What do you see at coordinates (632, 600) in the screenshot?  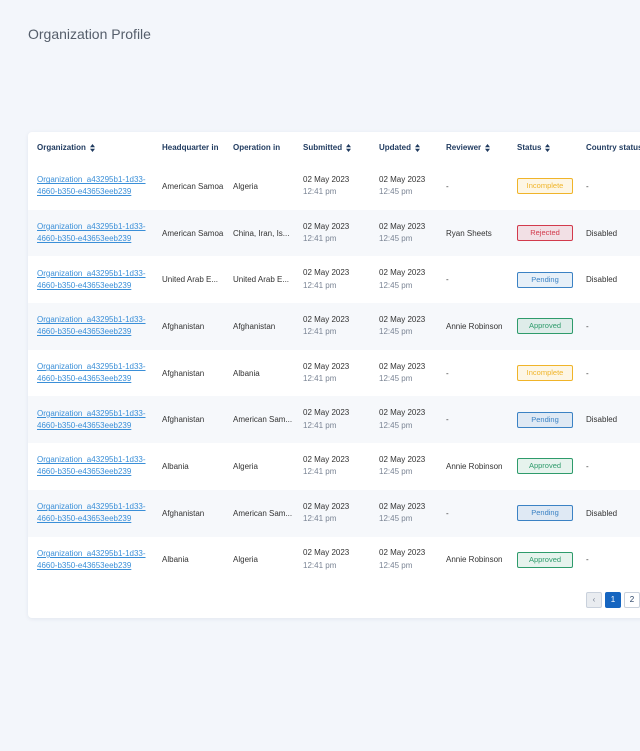 I see `page-button: 2` at bounding box center [632, 600].